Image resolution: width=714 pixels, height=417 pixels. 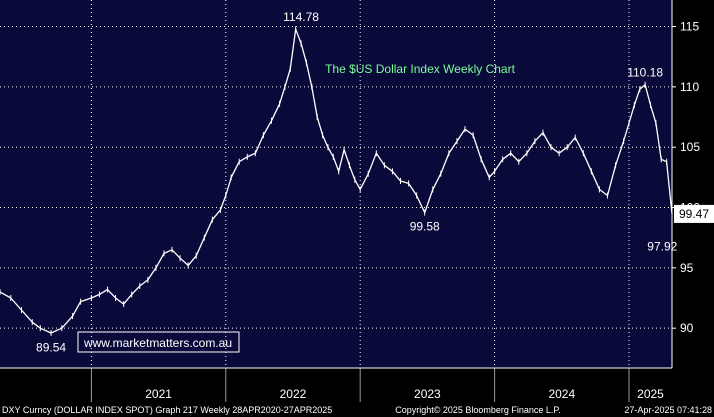 I want to click on last-value-background, so click(x=694, y=213).